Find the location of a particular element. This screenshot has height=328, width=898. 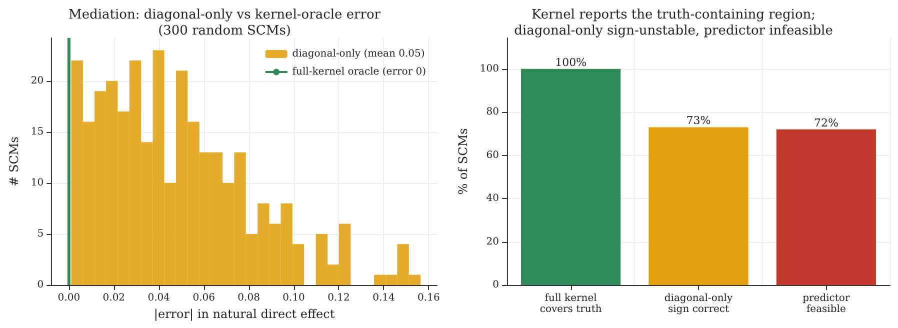

legend-label: full-kernel oracle (error 0) is located at coordinates (359, 72).